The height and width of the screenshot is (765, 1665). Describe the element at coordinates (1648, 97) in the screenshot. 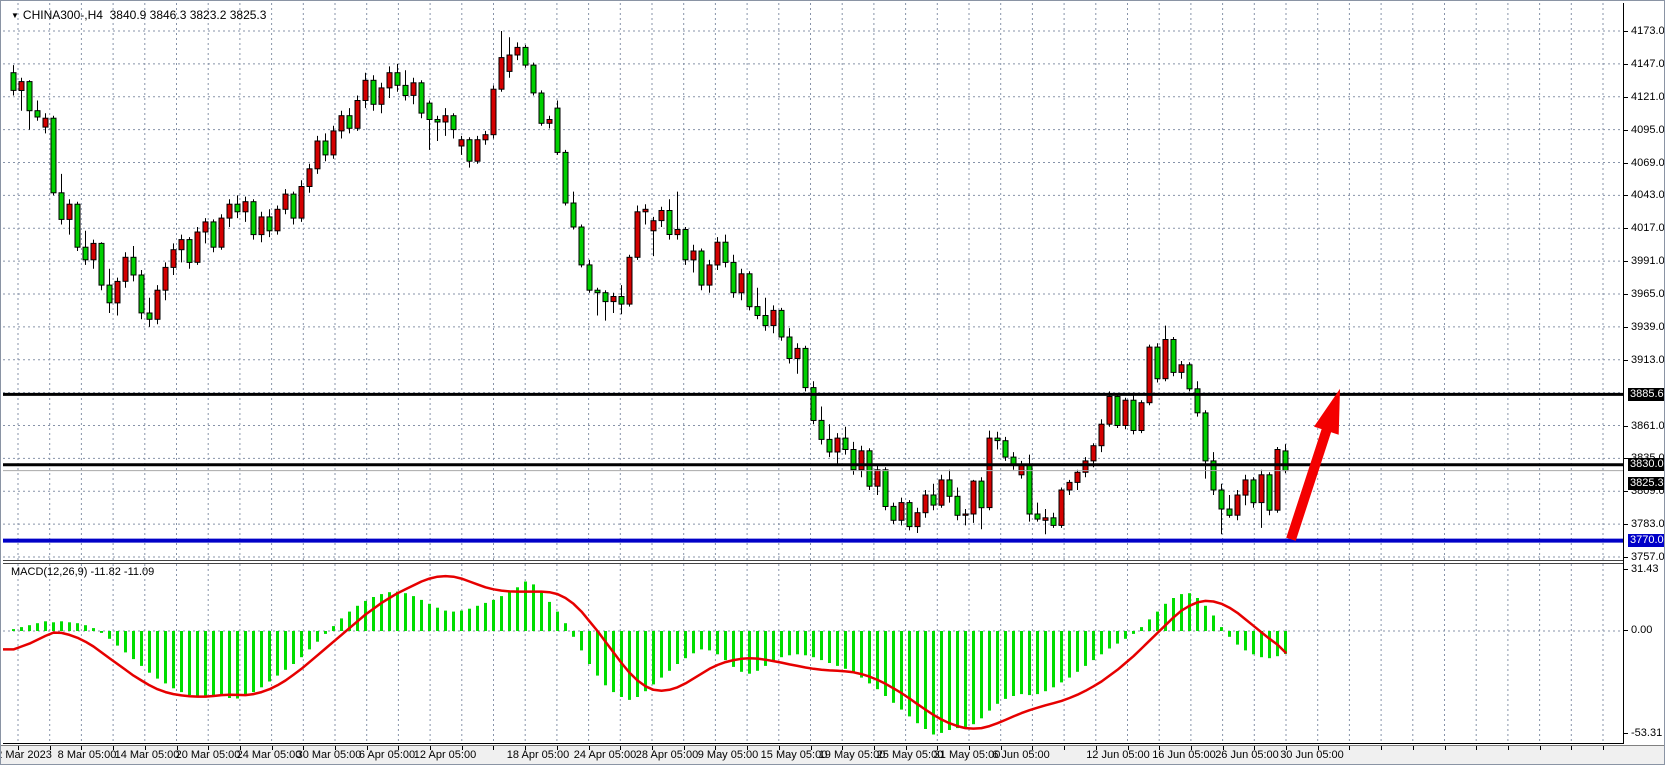

I see `price-axis-label: 4121.0` at that location.